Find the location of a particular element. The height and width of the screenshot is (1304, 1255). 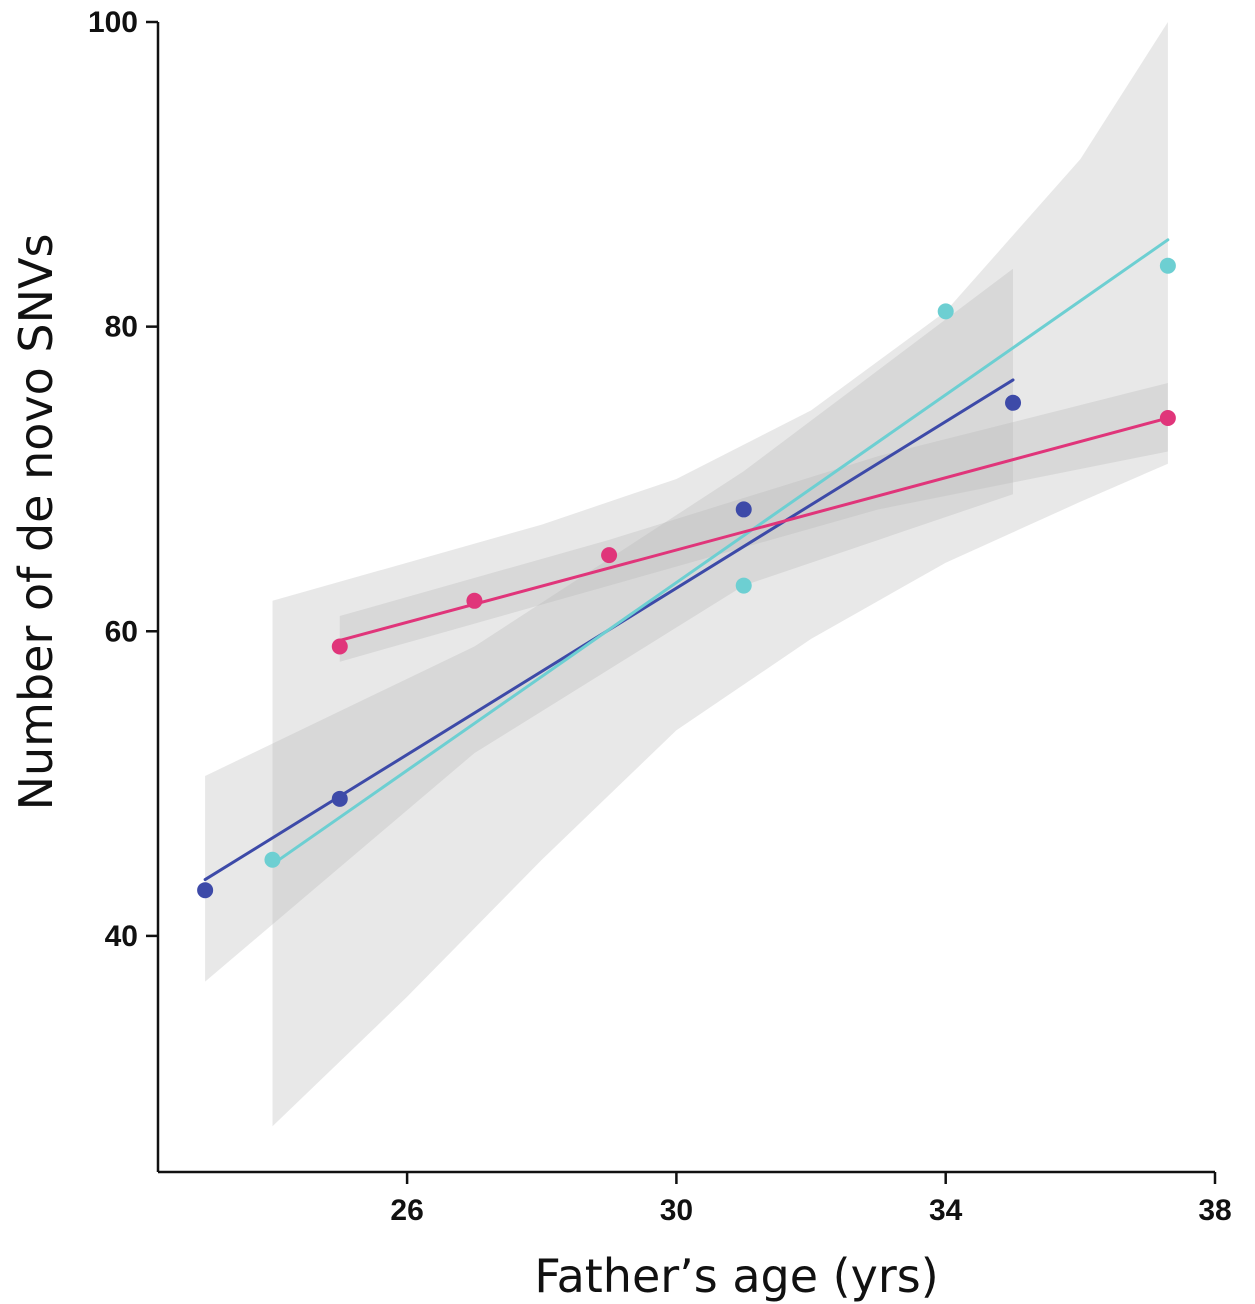

y-tick-label: 60 is located at coordinates (121, 631).